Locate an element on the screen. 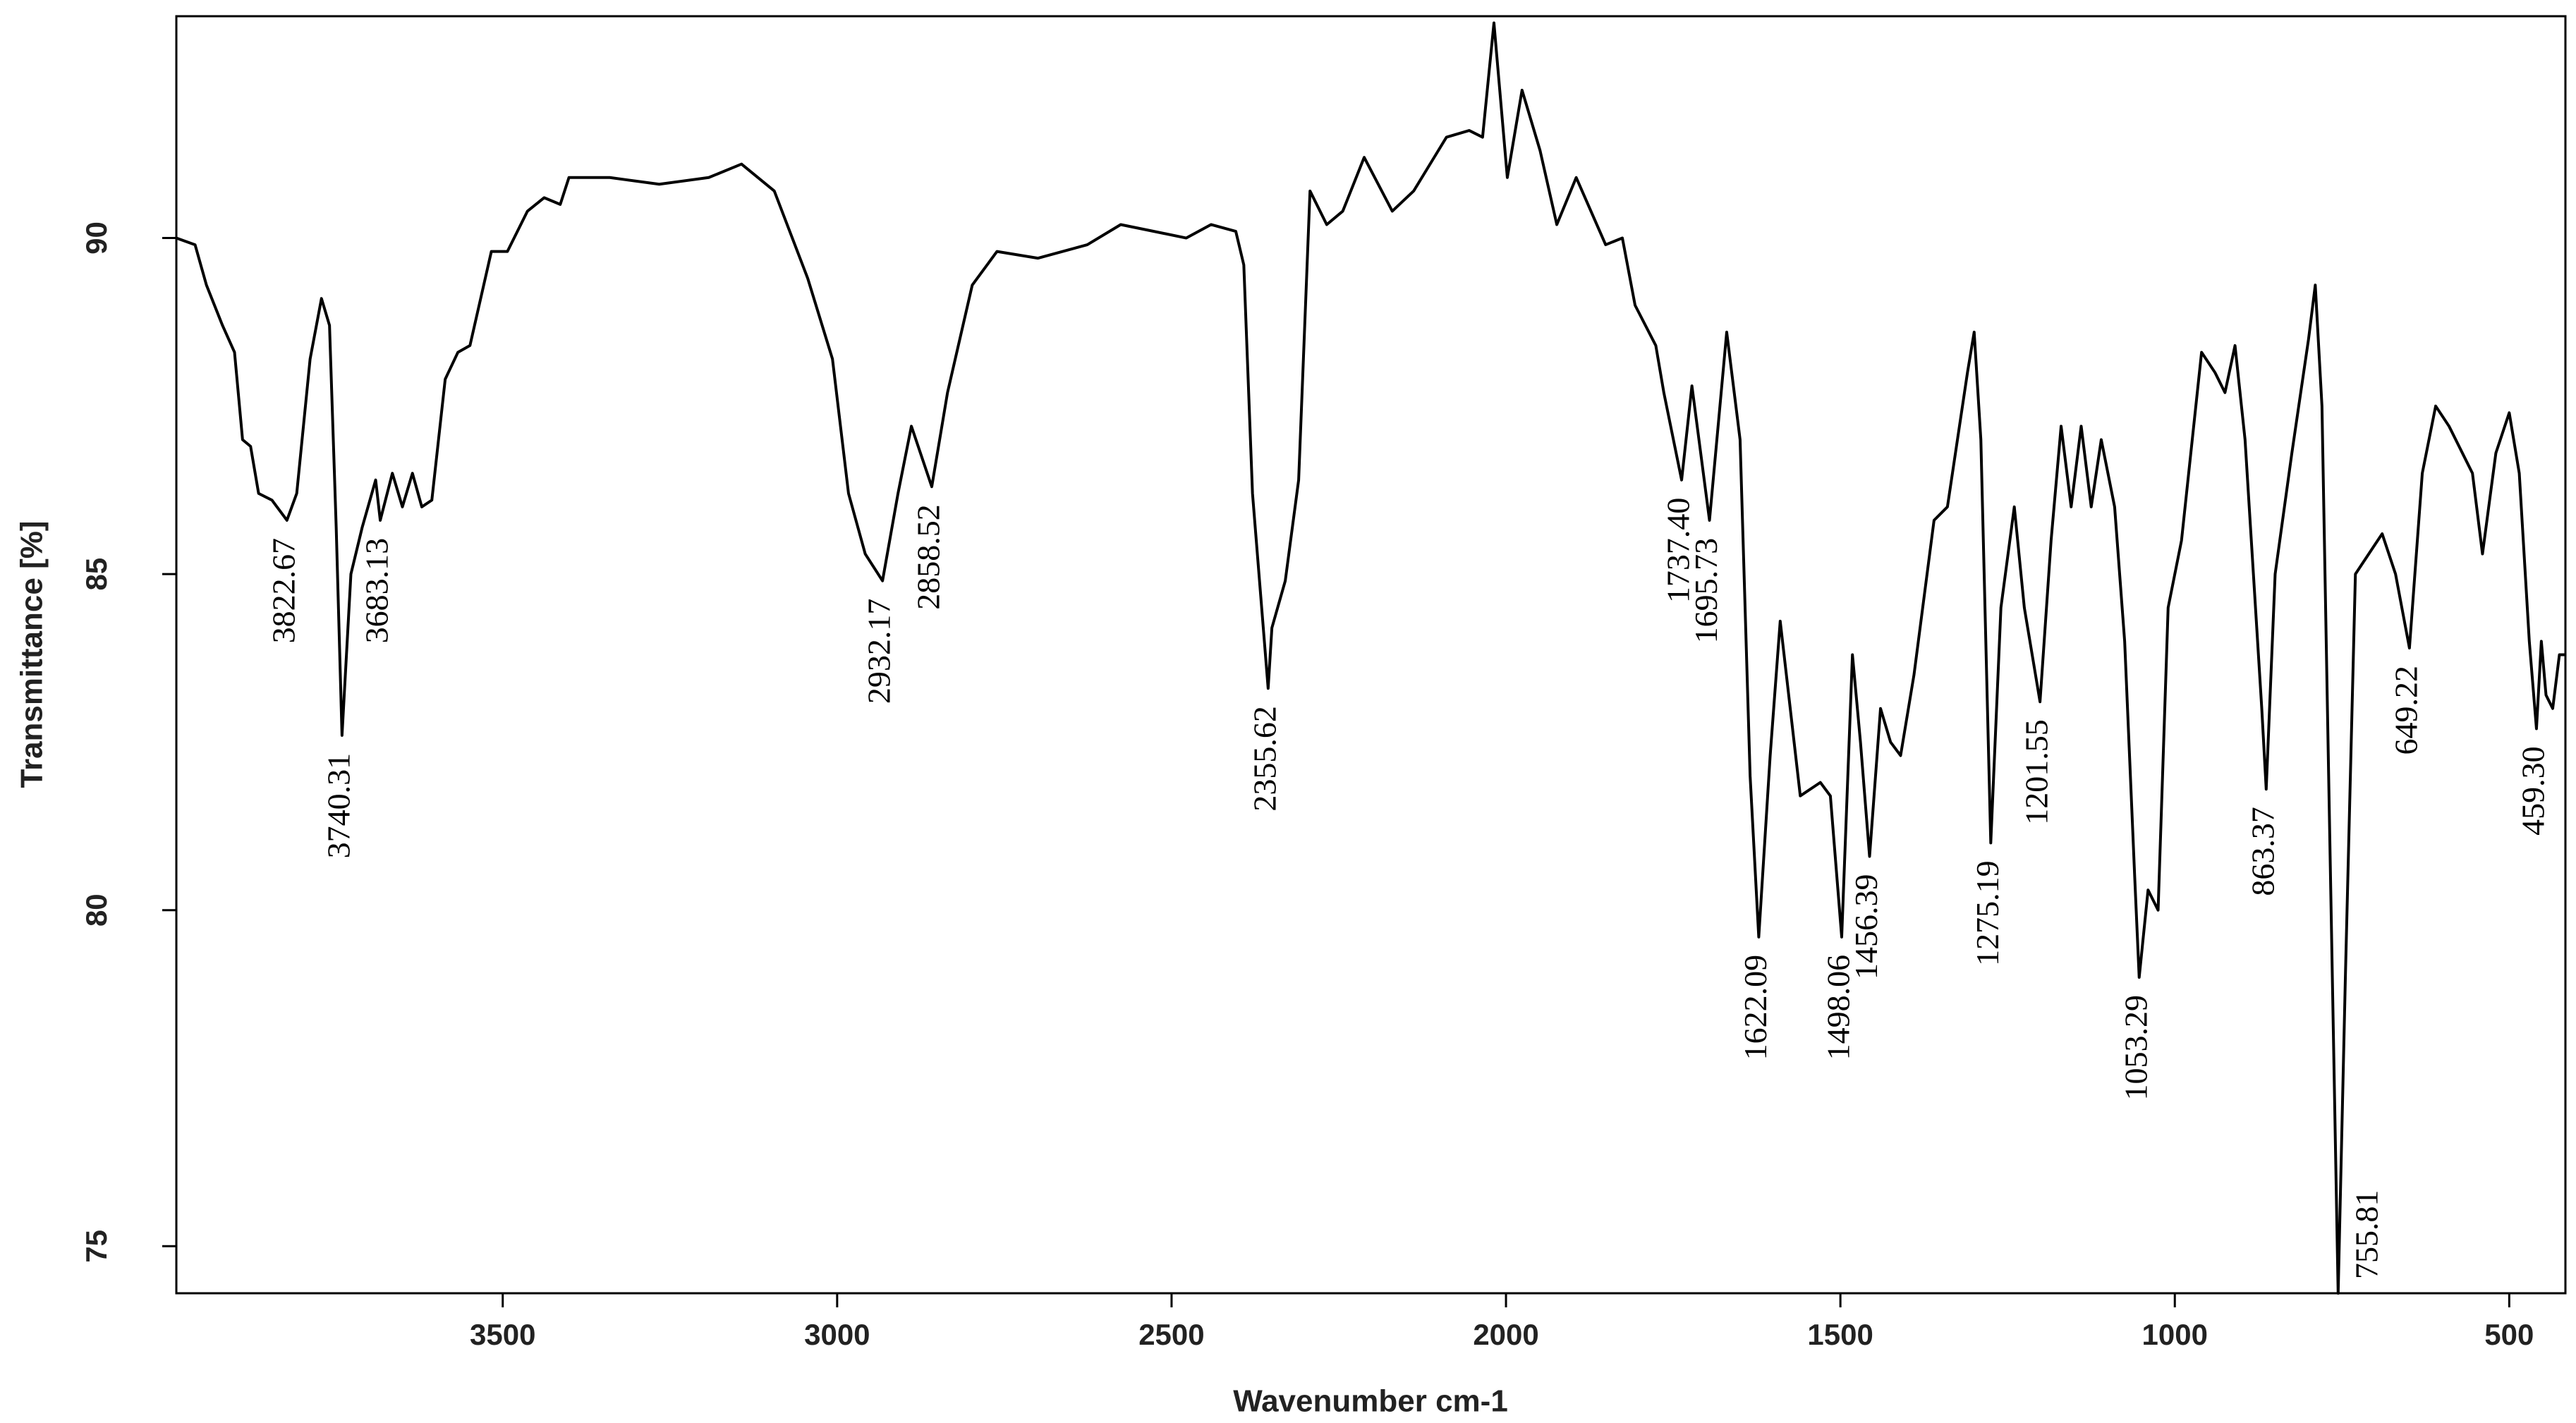 This screenshot has width=2576, height=1423. peak-label: 649.22 is located at coordinates (2406, 710).